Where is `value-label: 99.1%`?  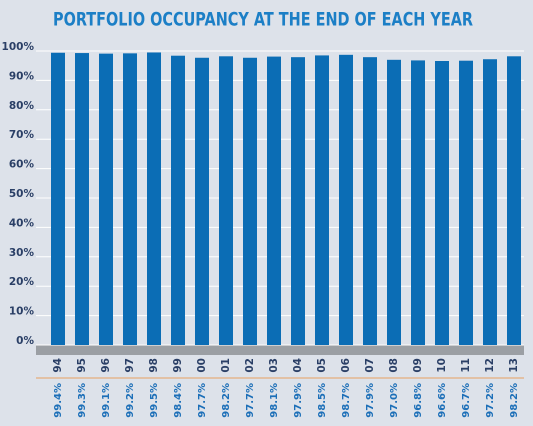 value-label: 99.1% is located at coordinates (106, 400).